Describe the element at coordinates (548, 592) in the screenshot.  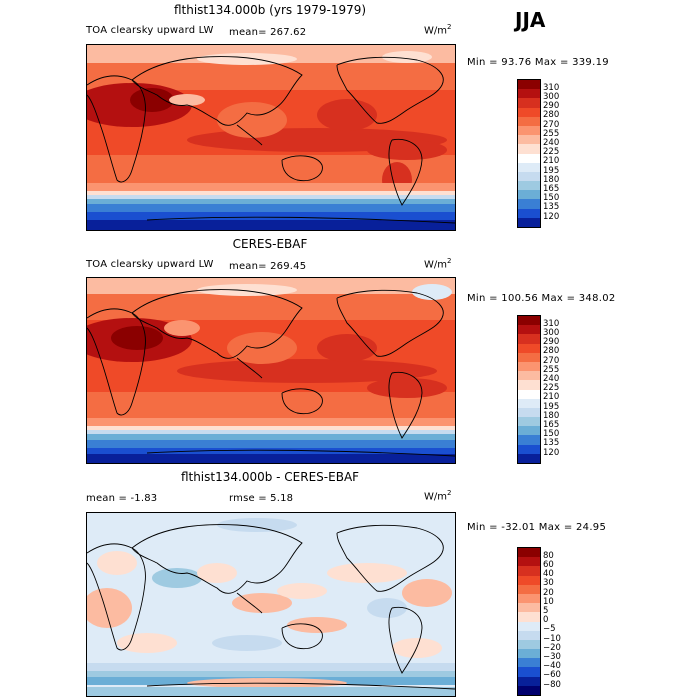
I see `colorbar-tick-label: 20` at that location.